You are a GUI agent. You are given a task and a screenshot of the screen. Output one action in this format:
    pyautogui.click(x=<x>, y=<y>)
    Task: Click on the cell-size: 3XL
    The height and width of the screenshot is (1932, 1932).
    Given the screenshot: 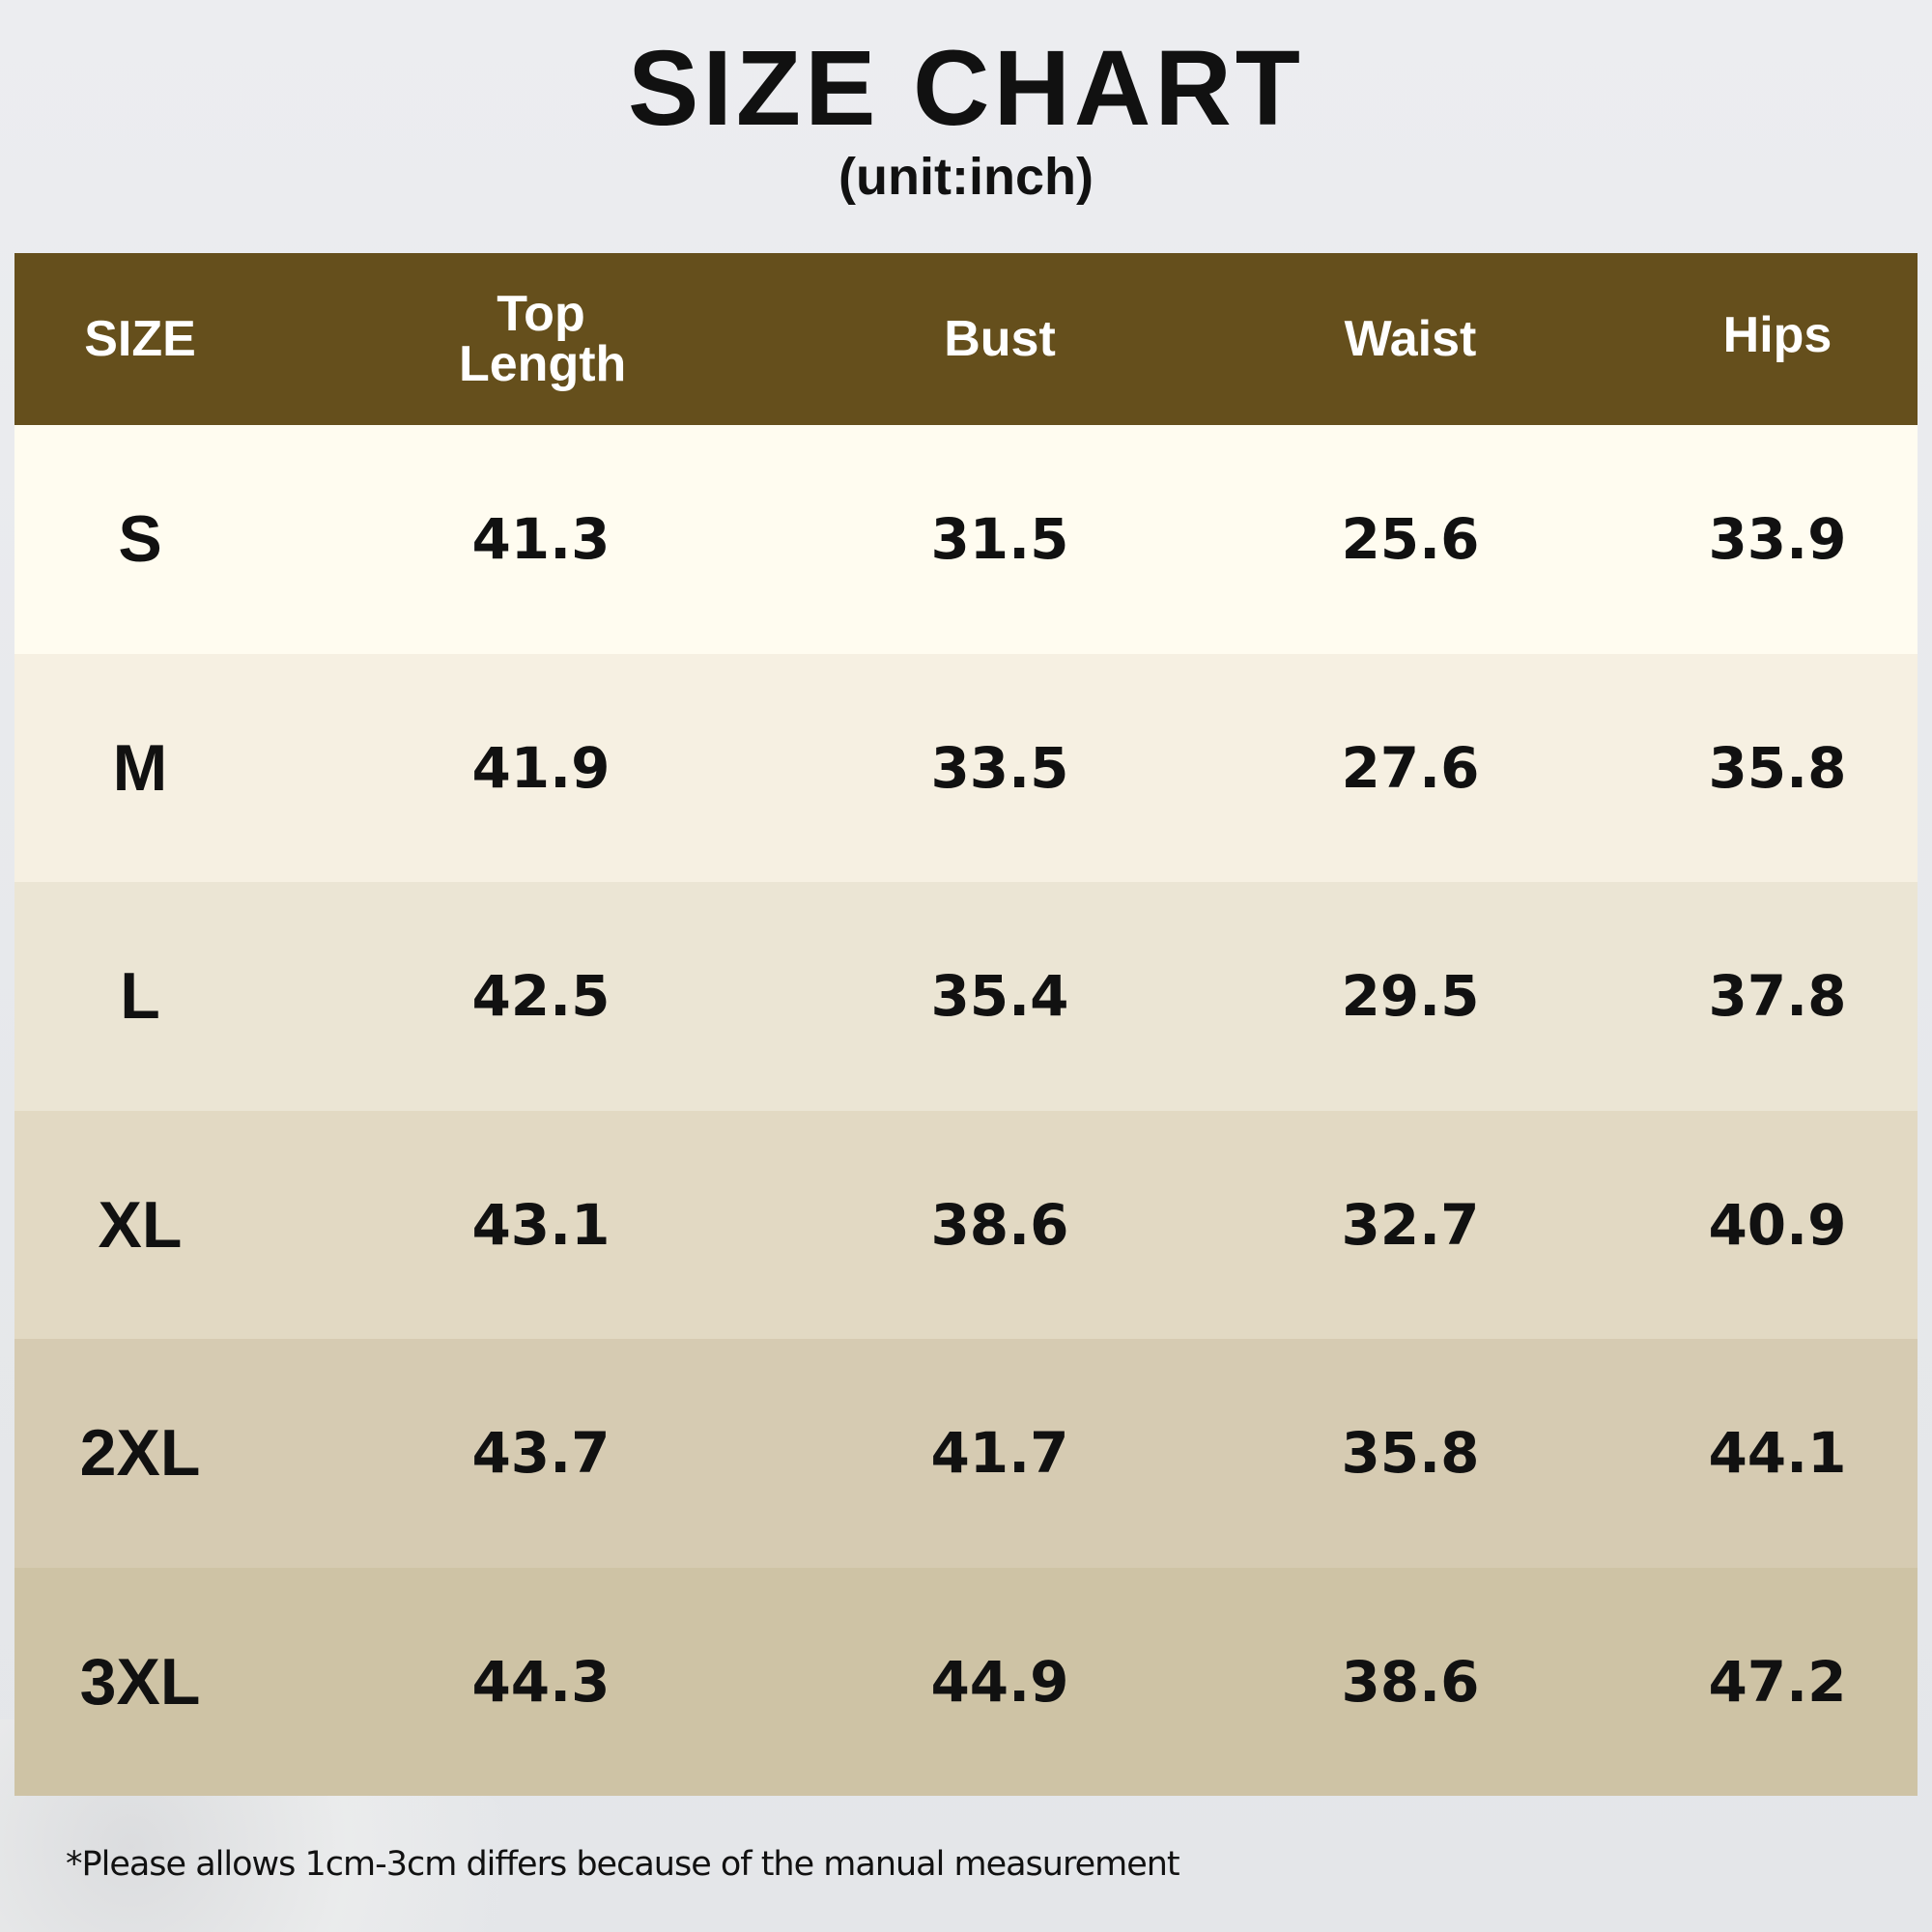 What is the action you would take?
    pyautogui.click(x=140, y=1681)
    